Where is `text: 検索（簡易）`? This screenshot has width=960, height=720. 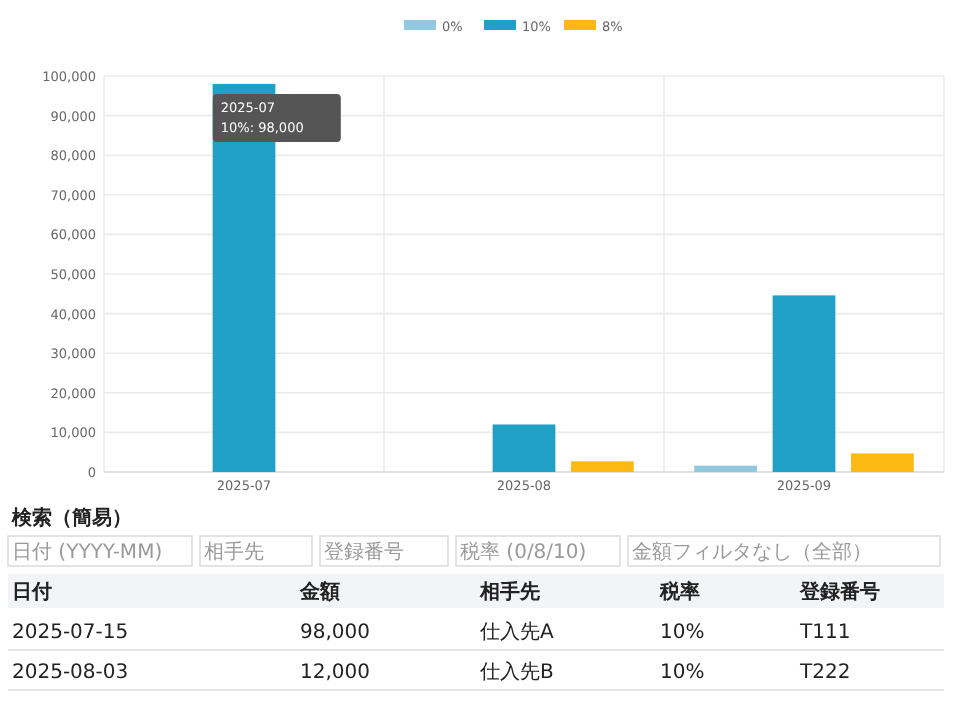
text: 検索（簡易） is located at coordinates (71, 518).